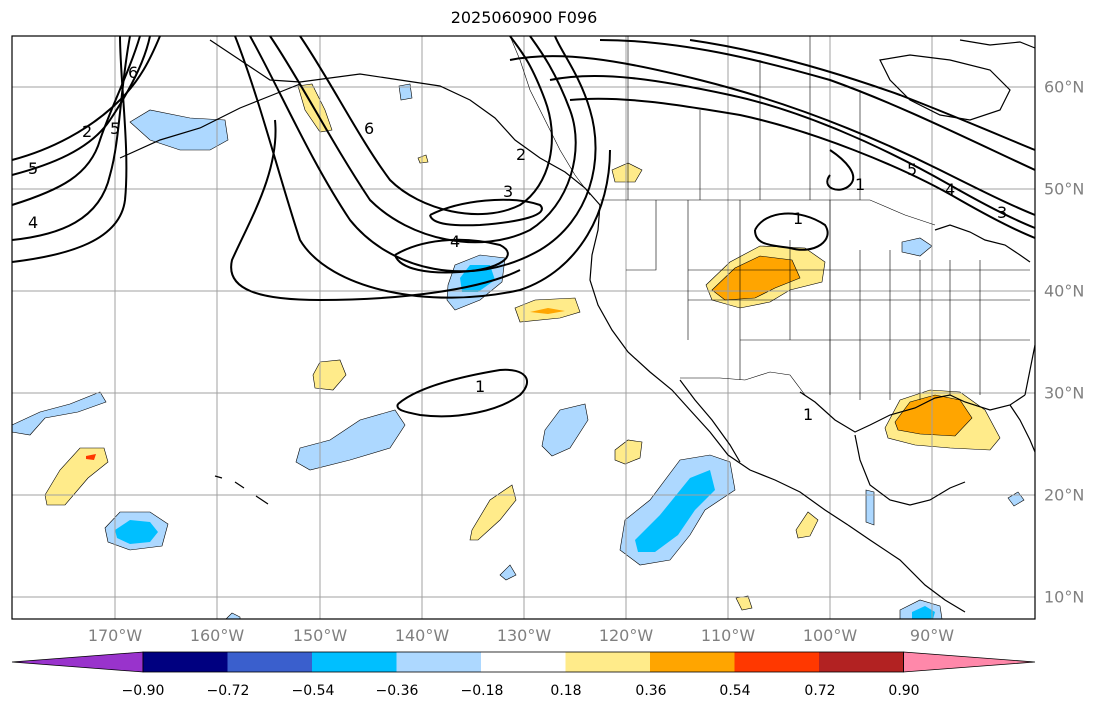  What do you see at coordinates (719, 365) in the screenshot?
I see `west-coast-north-america` at bounding box center [719, 365].